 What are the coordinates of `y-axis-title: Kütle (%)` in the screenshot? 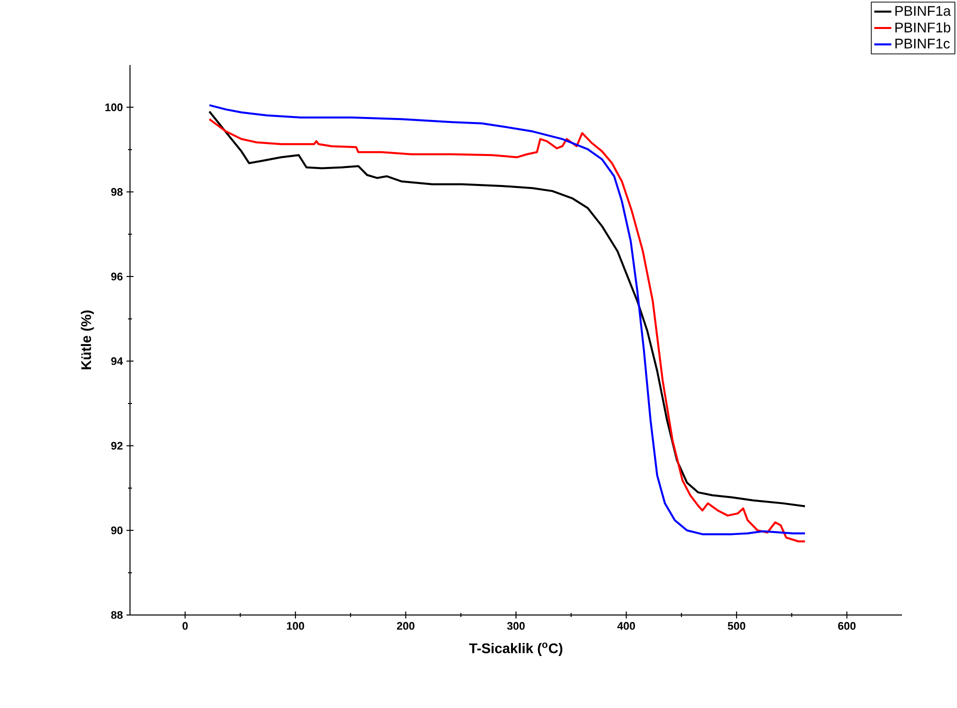 It's located at (87, 340).